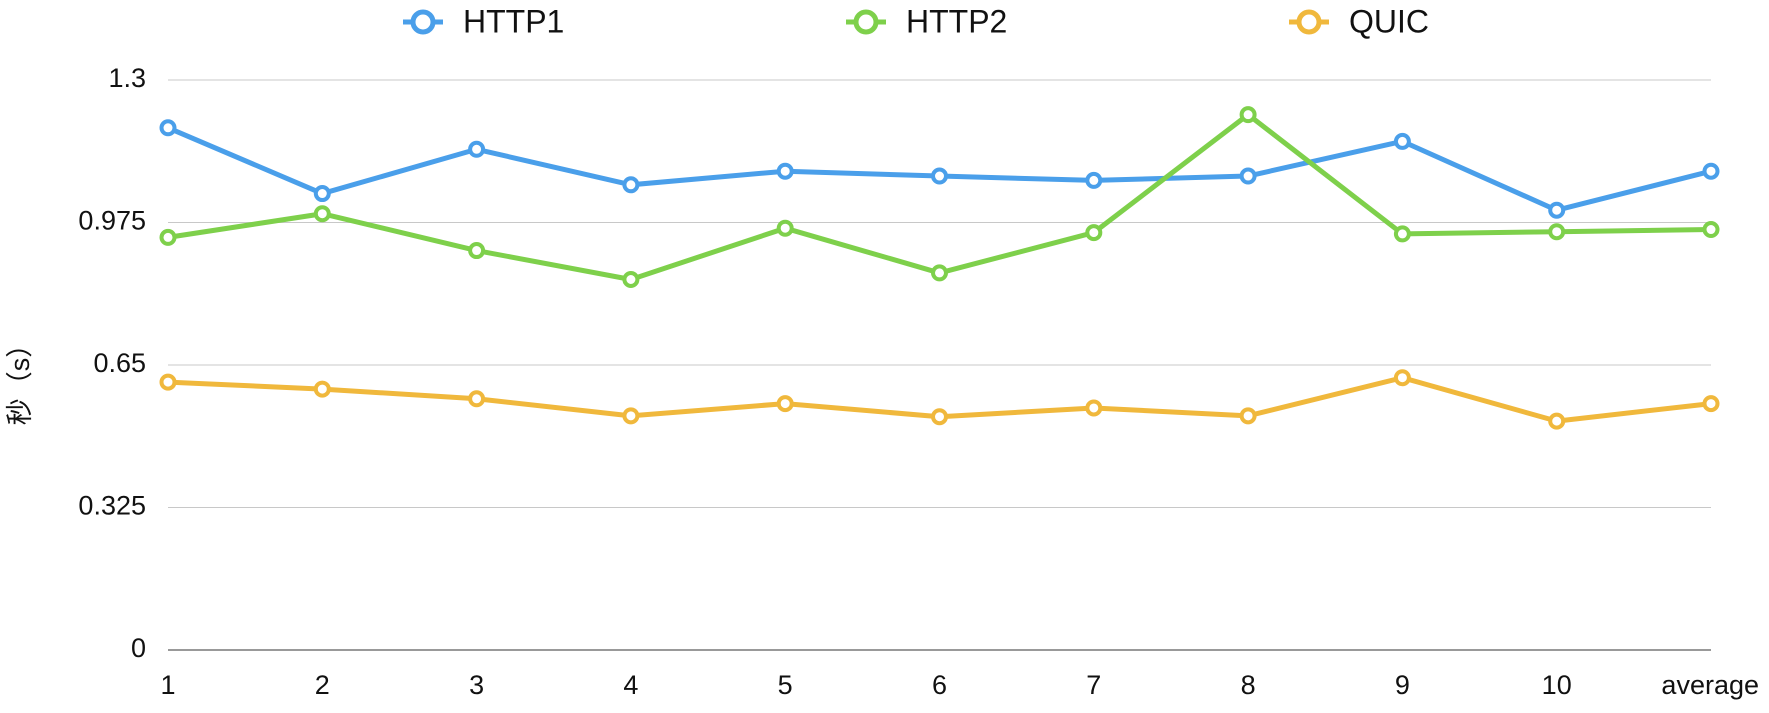 The width and height of the screenshot is (1769, 713). I want to click on x-tick-label: 9, so click(1402, 685).